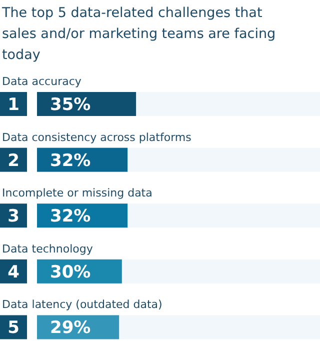  What do you see at coordinates (70, 105) in the screenshot?
I see `data-label: 35%` at bounding box center [70, 105].